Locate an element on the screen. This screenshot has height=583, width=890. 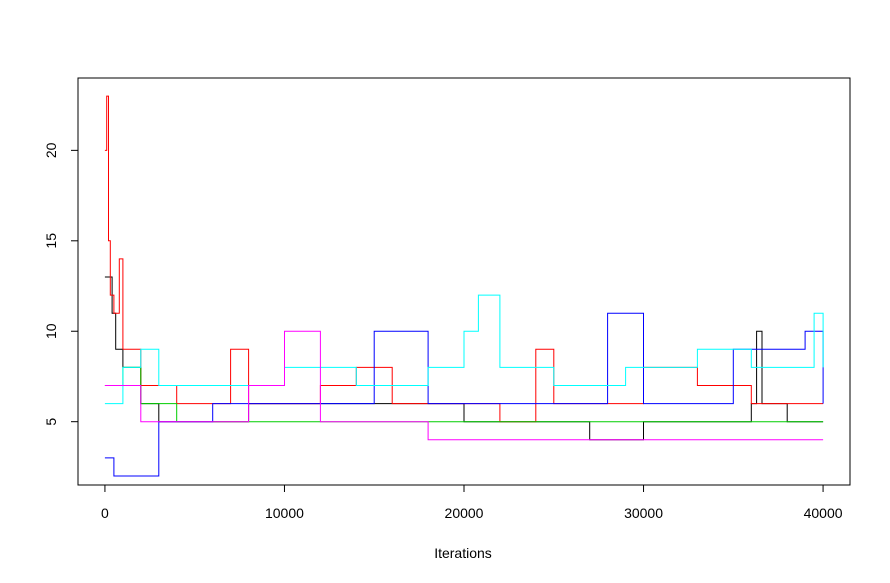
x-tick-label: 30000 is located at coordinates (643, 513).